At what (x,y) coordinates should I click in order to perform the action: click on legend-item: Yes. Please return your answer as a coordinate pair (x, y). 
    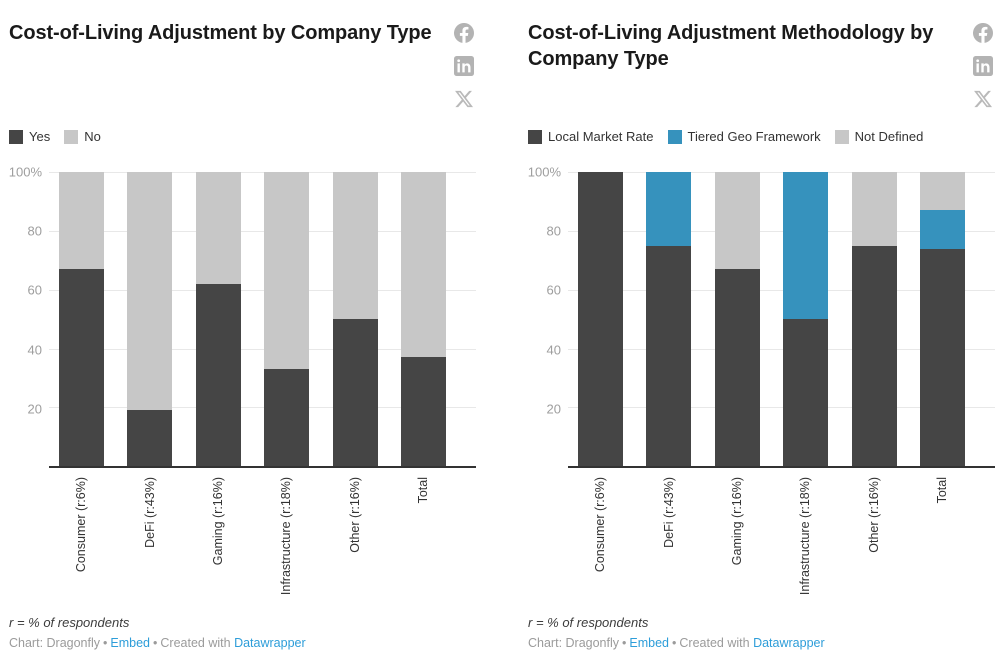
    Looking at the image, I should click on (29, 136).